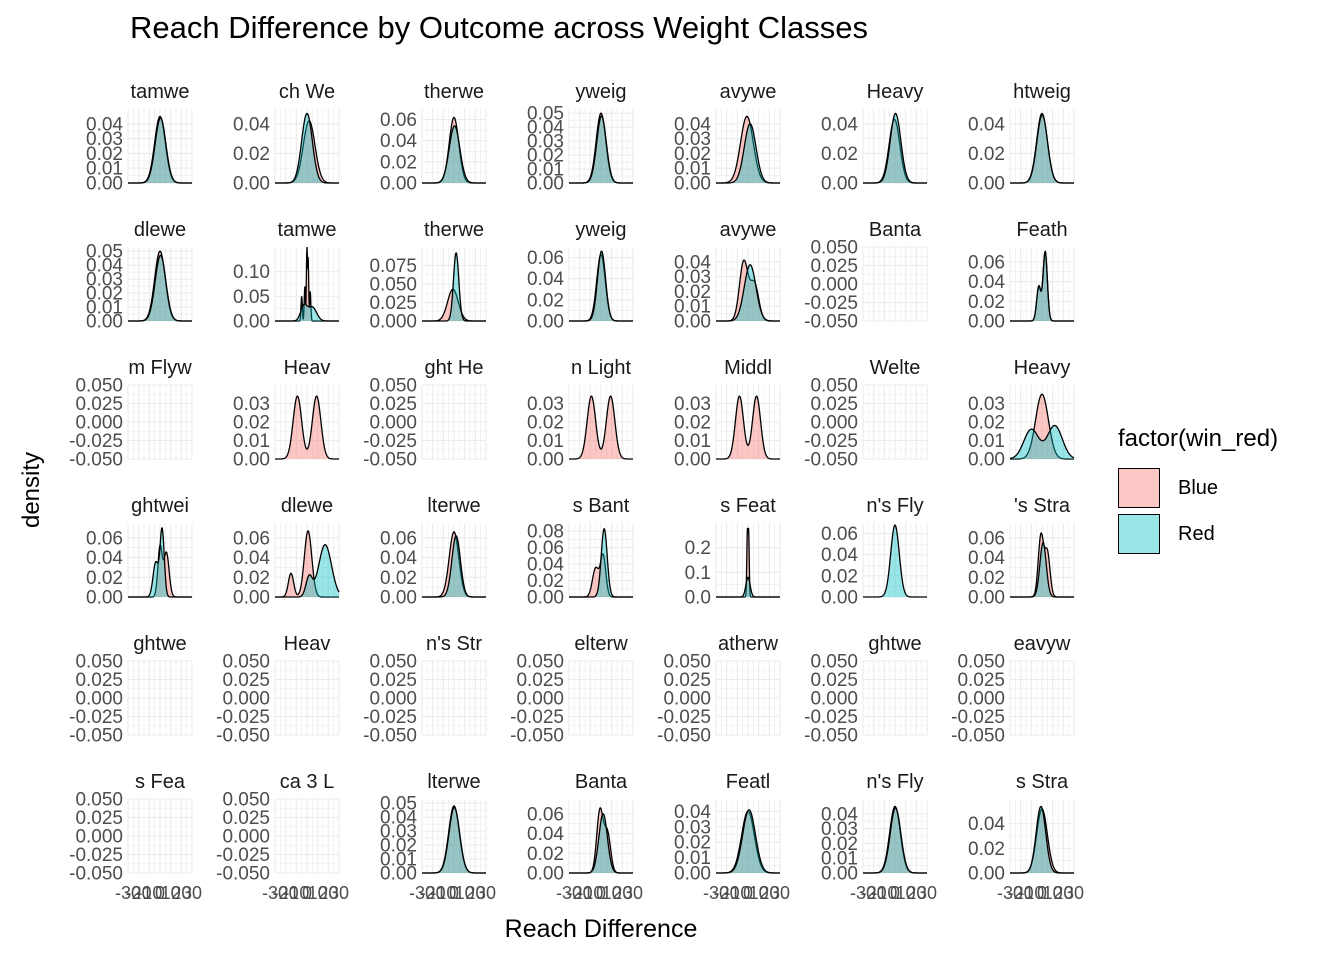 The image size is (1344, 960). I want to click on panel-19-ytick-label: 0.01, so click(692, 441).